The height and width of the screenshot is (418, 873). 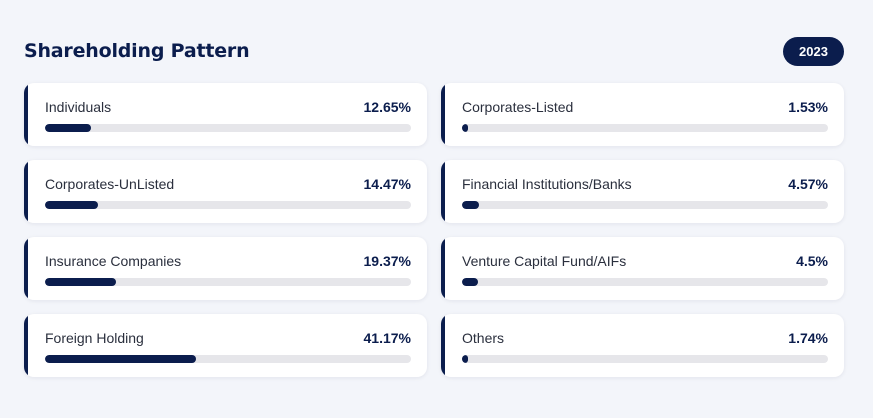 I want to click on holding-value: 4.5%, so click(x=812, y=261).